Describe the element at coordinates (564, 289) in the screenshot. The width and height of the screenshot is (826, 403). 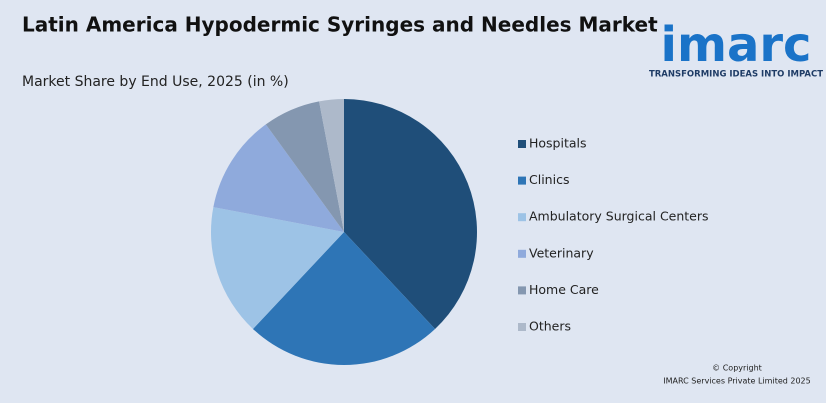
I see `legend-label: Home Care` at that location.